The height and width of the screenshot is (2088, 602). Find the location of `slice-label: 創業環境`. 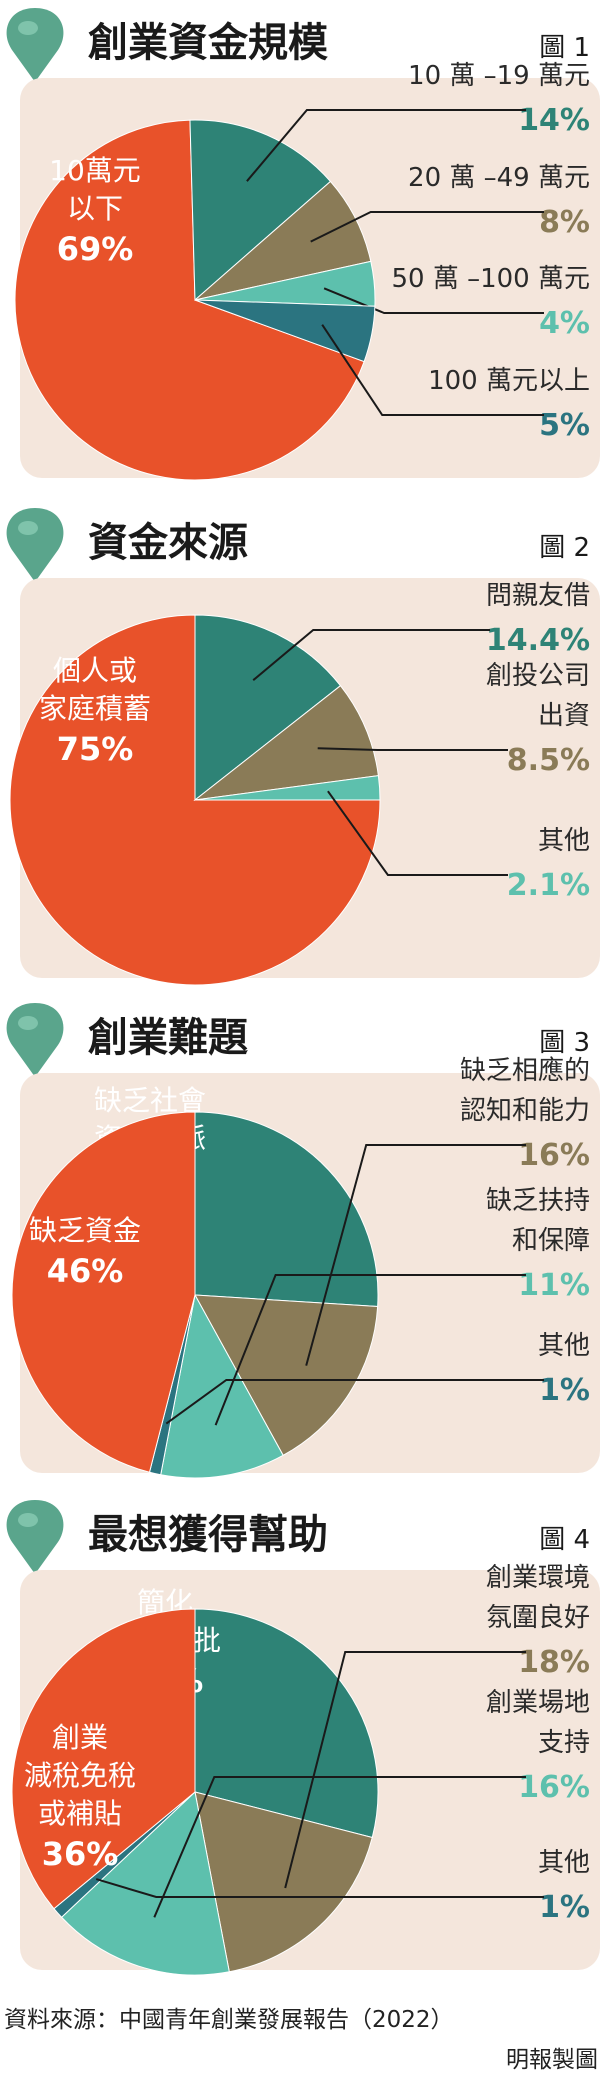

slice-label: 創業環境 is located at coordinates (538, 1578).